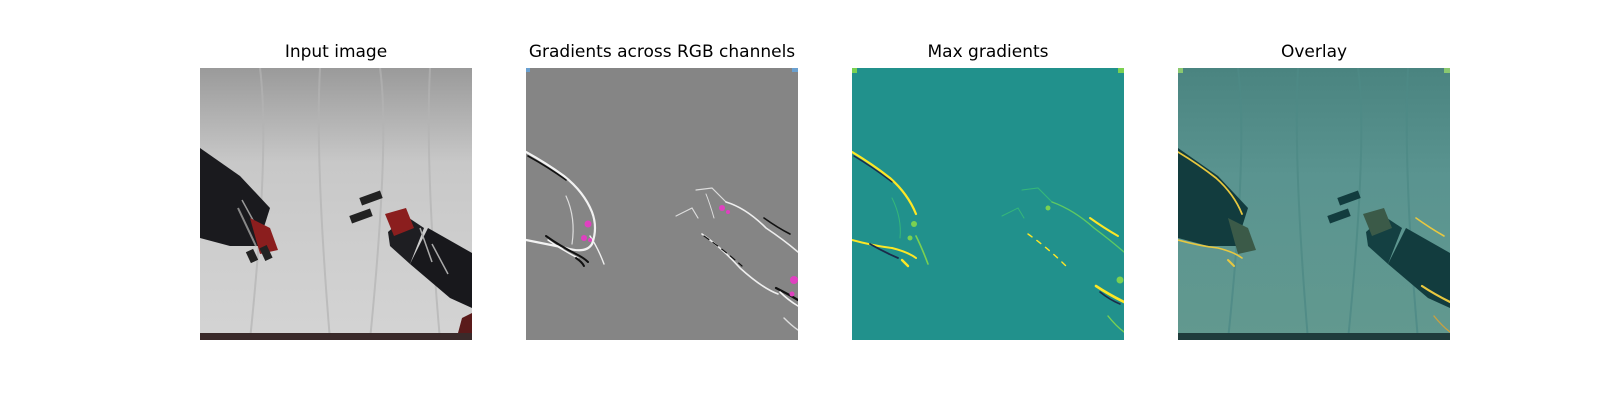  What do you see at coordinates (239, 206) in the screenshot?
I see `left-robot-arm` at bounding box center [239, 206].